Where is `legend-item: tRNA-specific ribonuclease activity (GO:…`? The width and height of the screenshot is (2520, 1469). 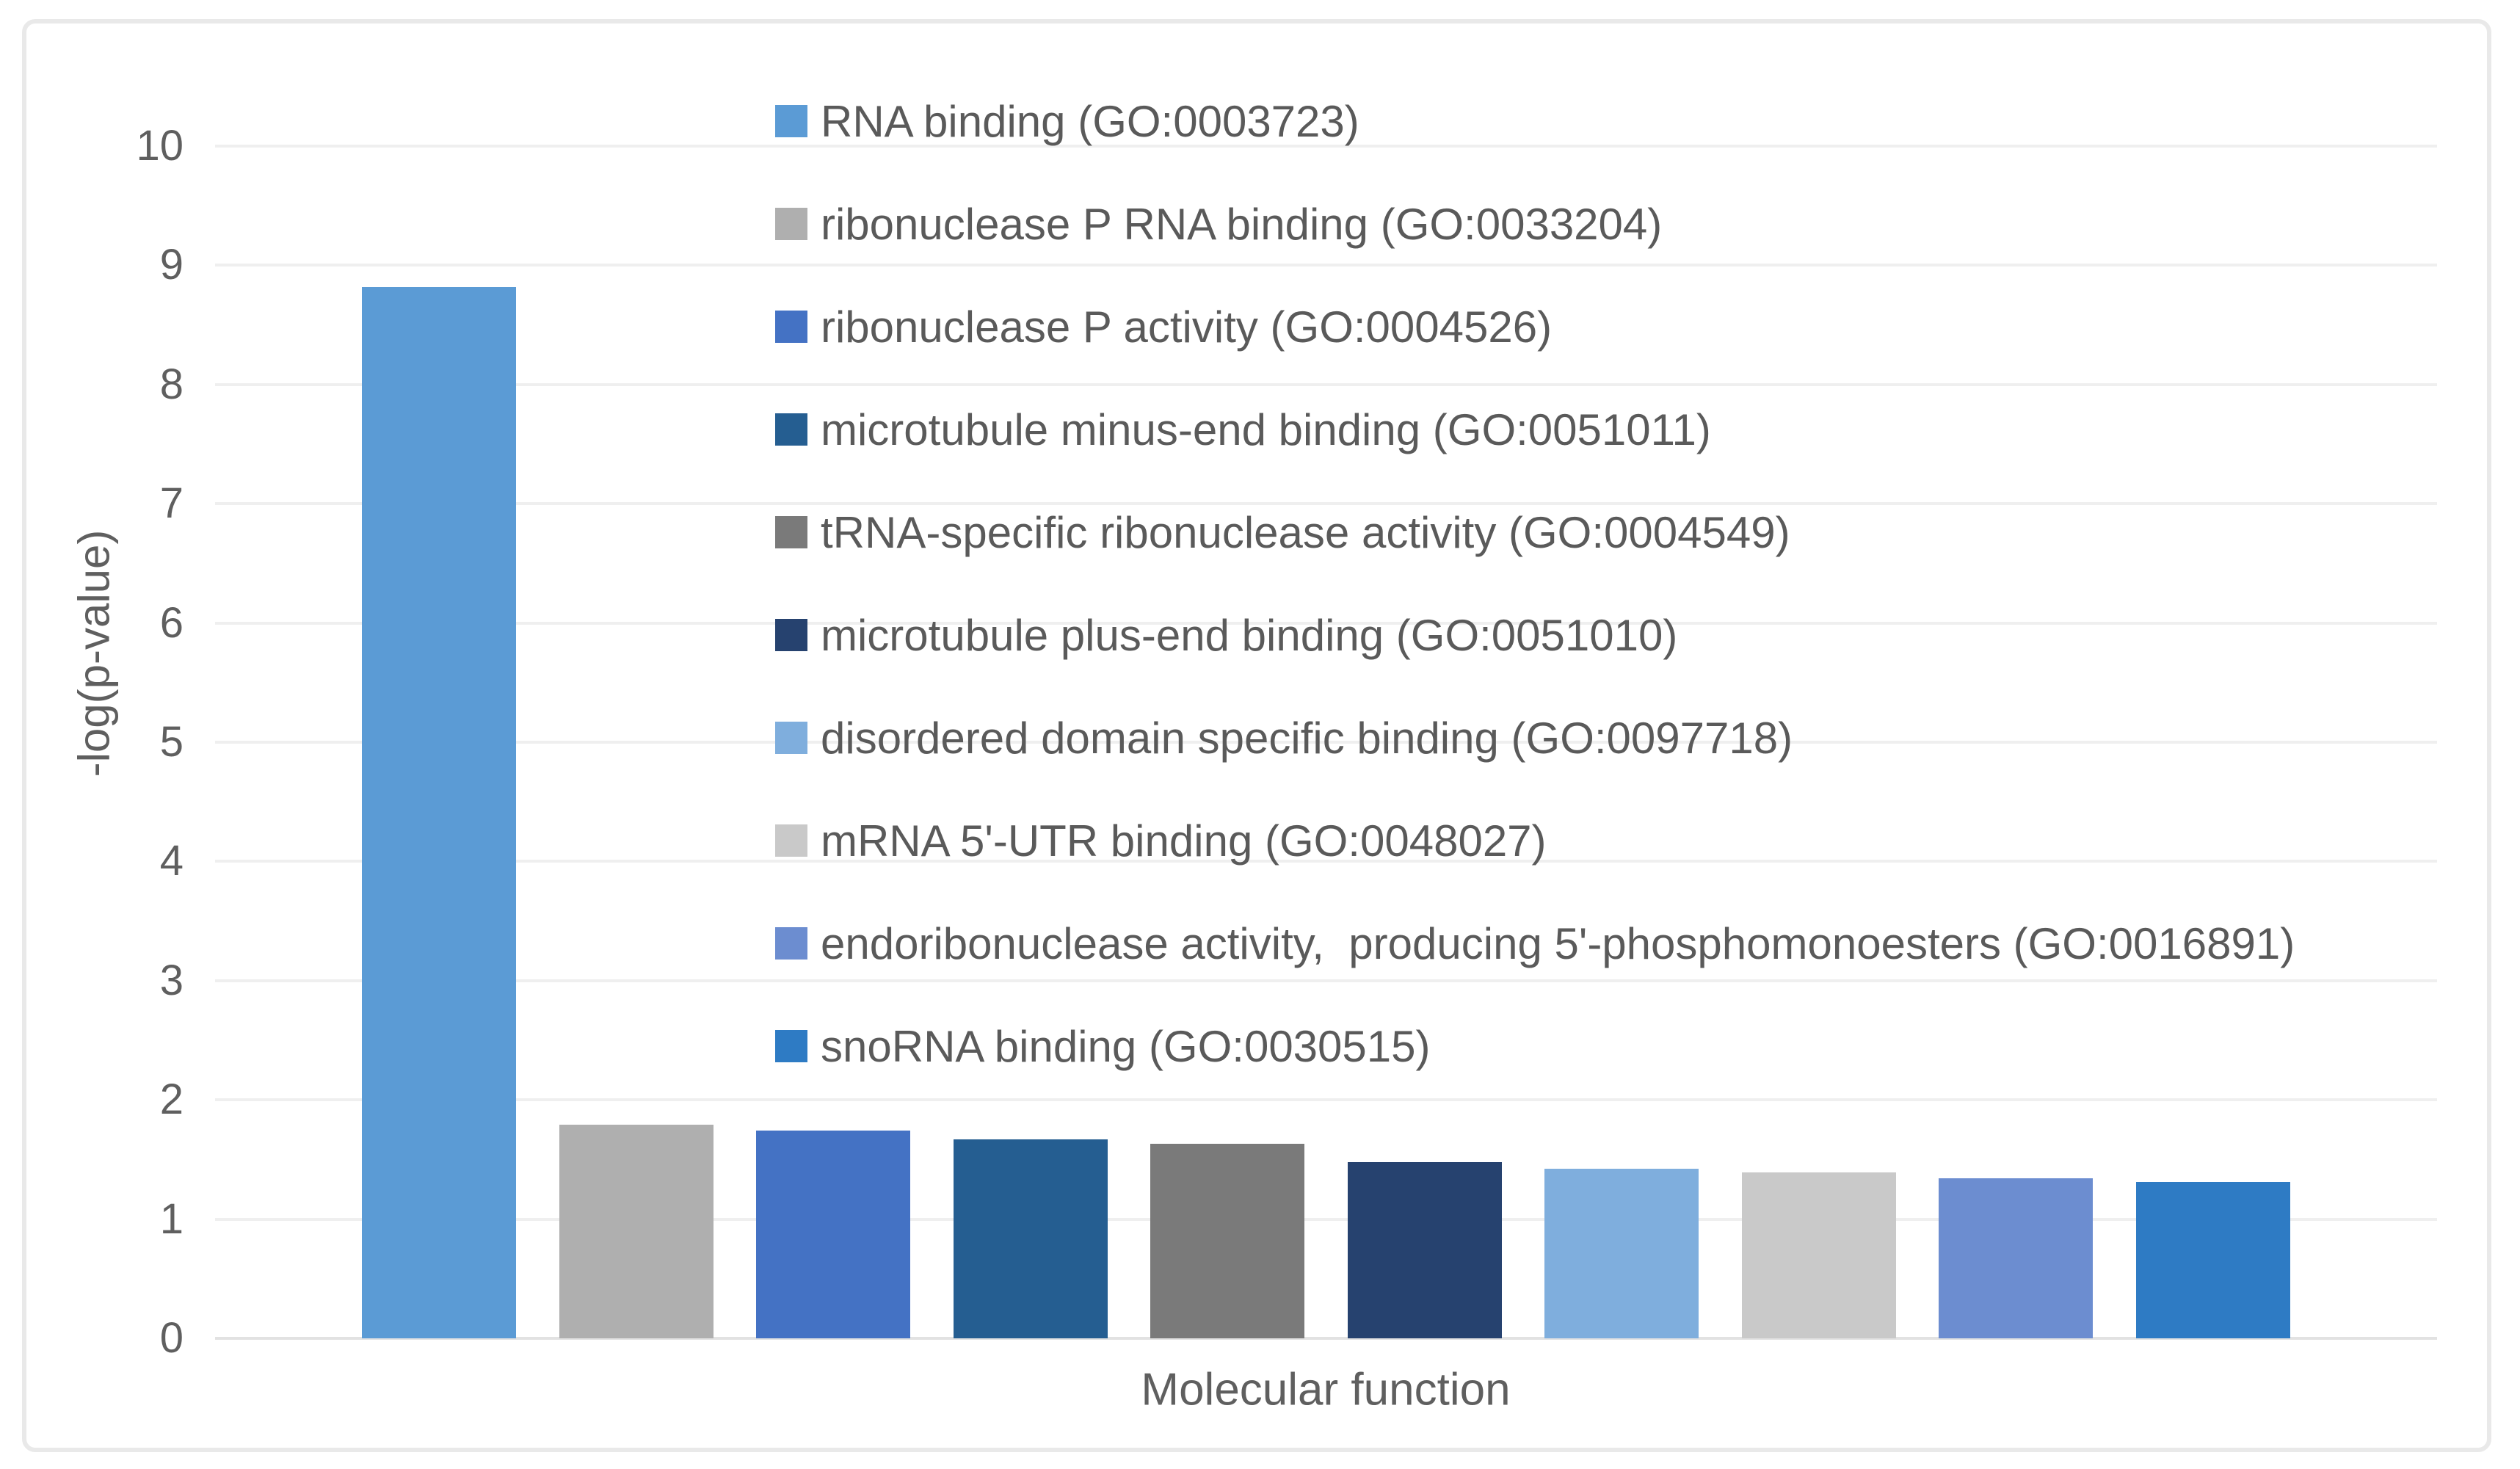
legend-item: tRNA-specific ribonuclease activity (GO:… is located at coordinates (1535, 532).